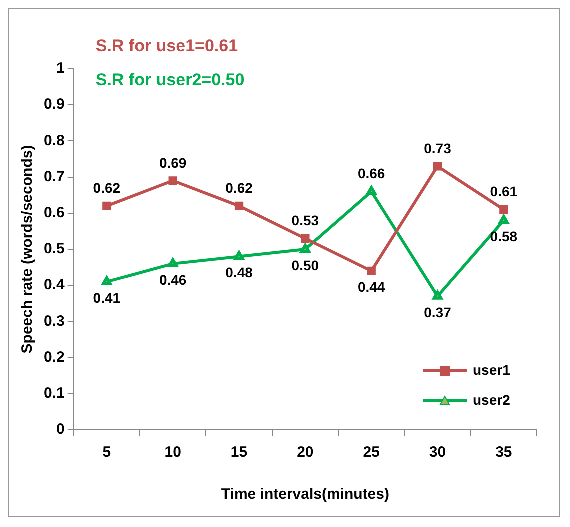  Describe the element at coordinates (54, 213) in the screenshot. I see `y-tick-label: 0.6` at that location.